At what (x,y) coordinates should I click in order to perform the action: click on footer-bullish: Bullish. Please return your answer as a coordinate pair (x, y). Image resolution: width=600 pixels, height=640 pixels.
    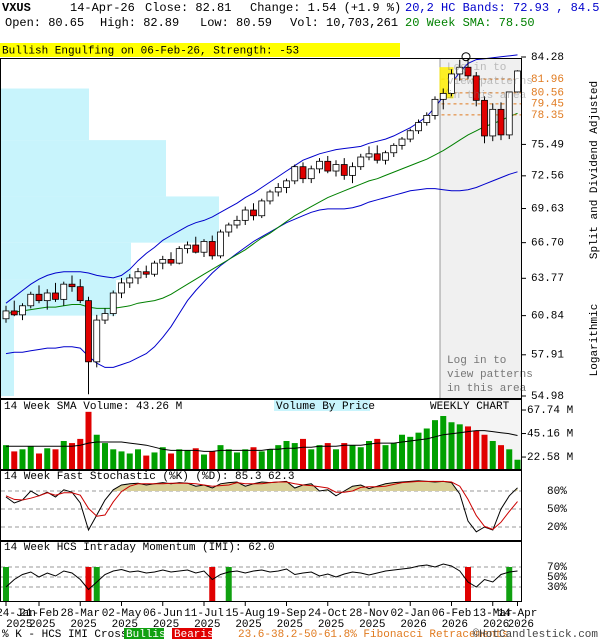
    Looking at the image, I should click on (149, 634).